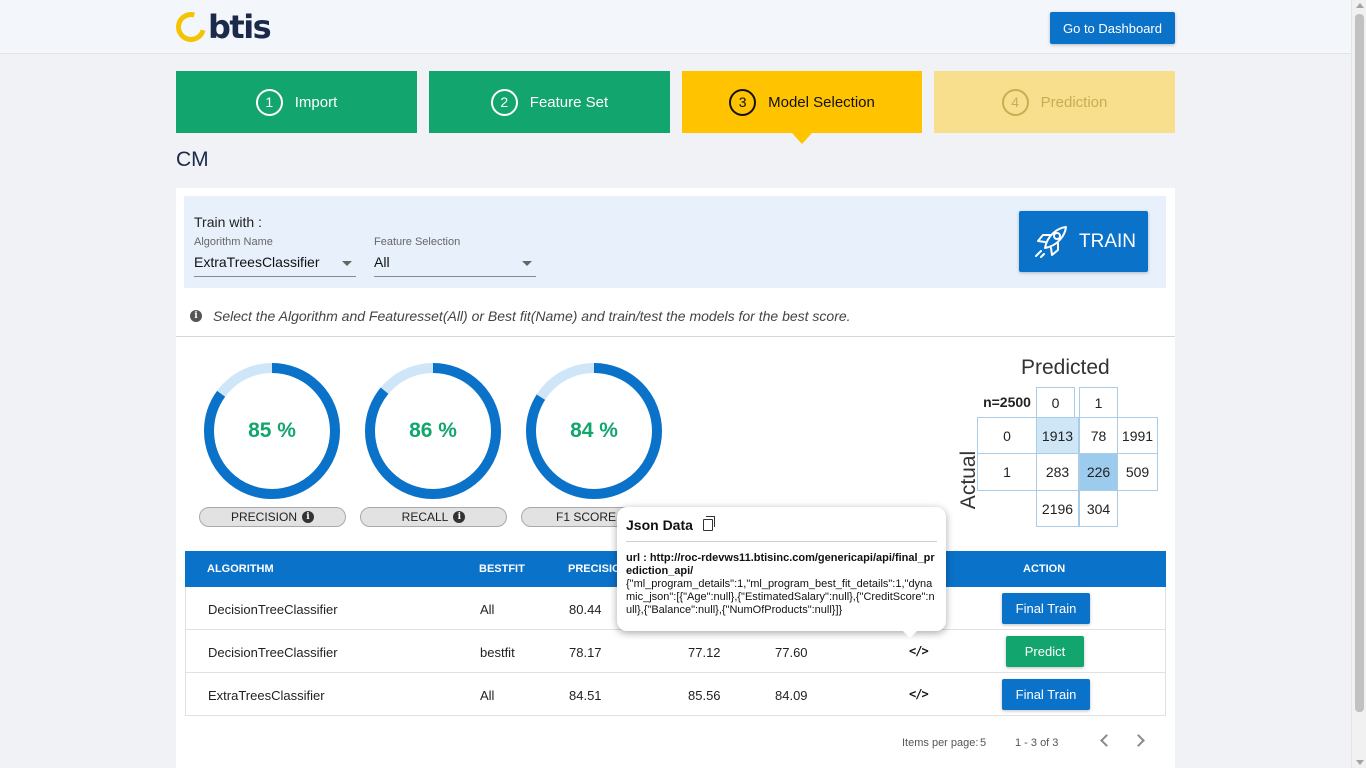  What do you see at coordinates (1137, 472) in the screenshot?
I see `cm-row-total: 509` at bounding box center [1137, 472].